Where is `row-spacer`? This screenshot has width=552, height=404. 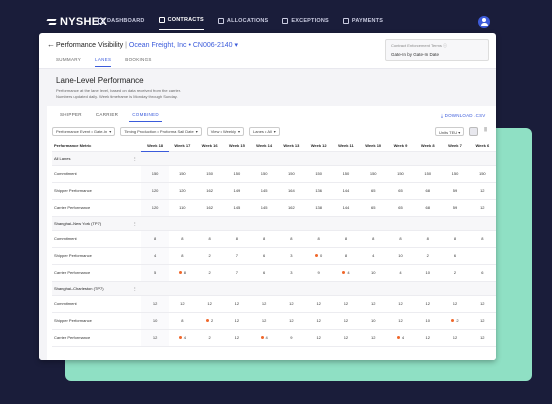
row-spacer is located at coordinates (135, 191).